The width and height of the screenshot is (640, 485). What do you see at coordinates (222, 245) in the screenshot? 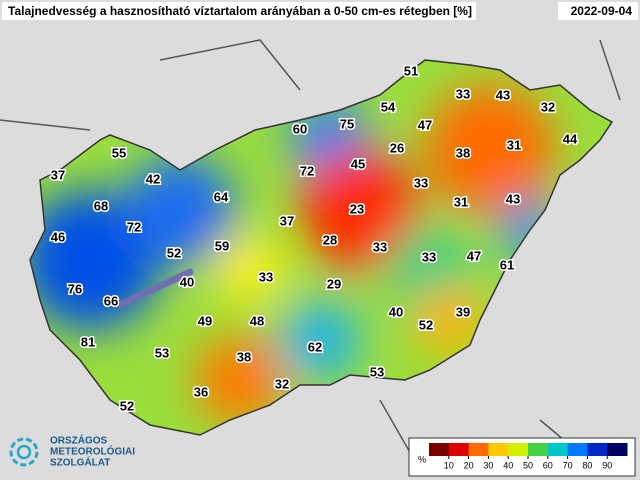
I see `station-value: 59` at bounding box center [222, 245].